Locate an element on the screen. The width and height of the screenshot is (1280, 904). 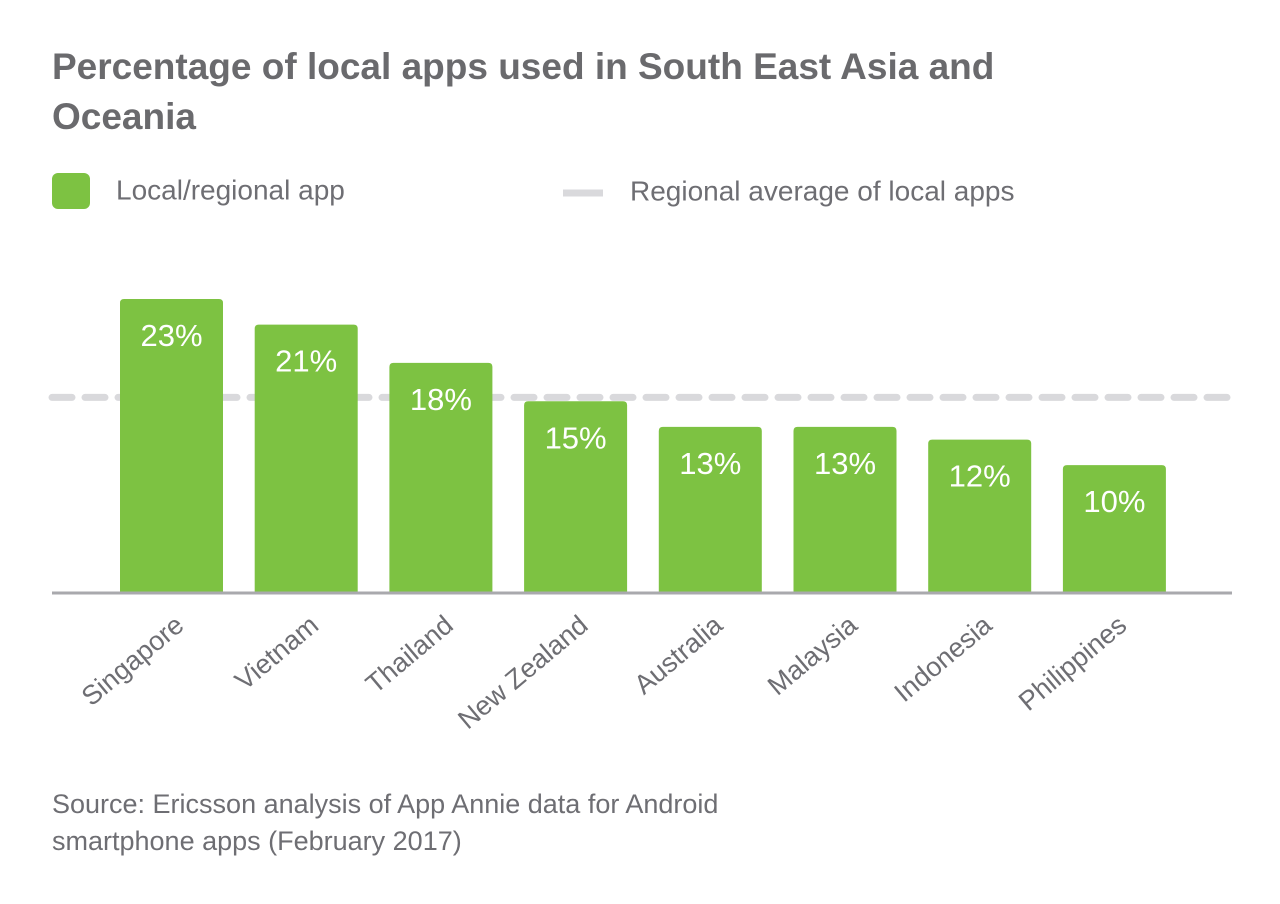
data-label: 23% is located at coordinates (171, 335).